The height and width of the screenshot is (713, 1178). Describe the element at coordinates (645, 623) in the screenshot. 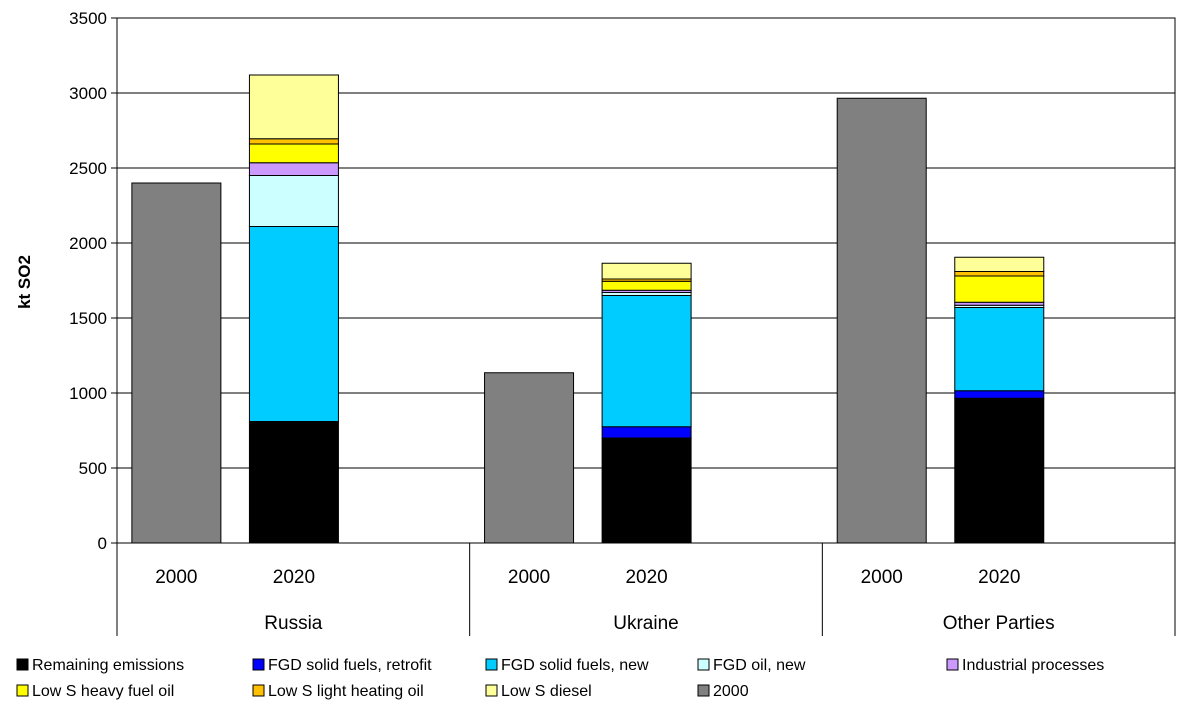

I see `group-label: Ukraine` at that location.